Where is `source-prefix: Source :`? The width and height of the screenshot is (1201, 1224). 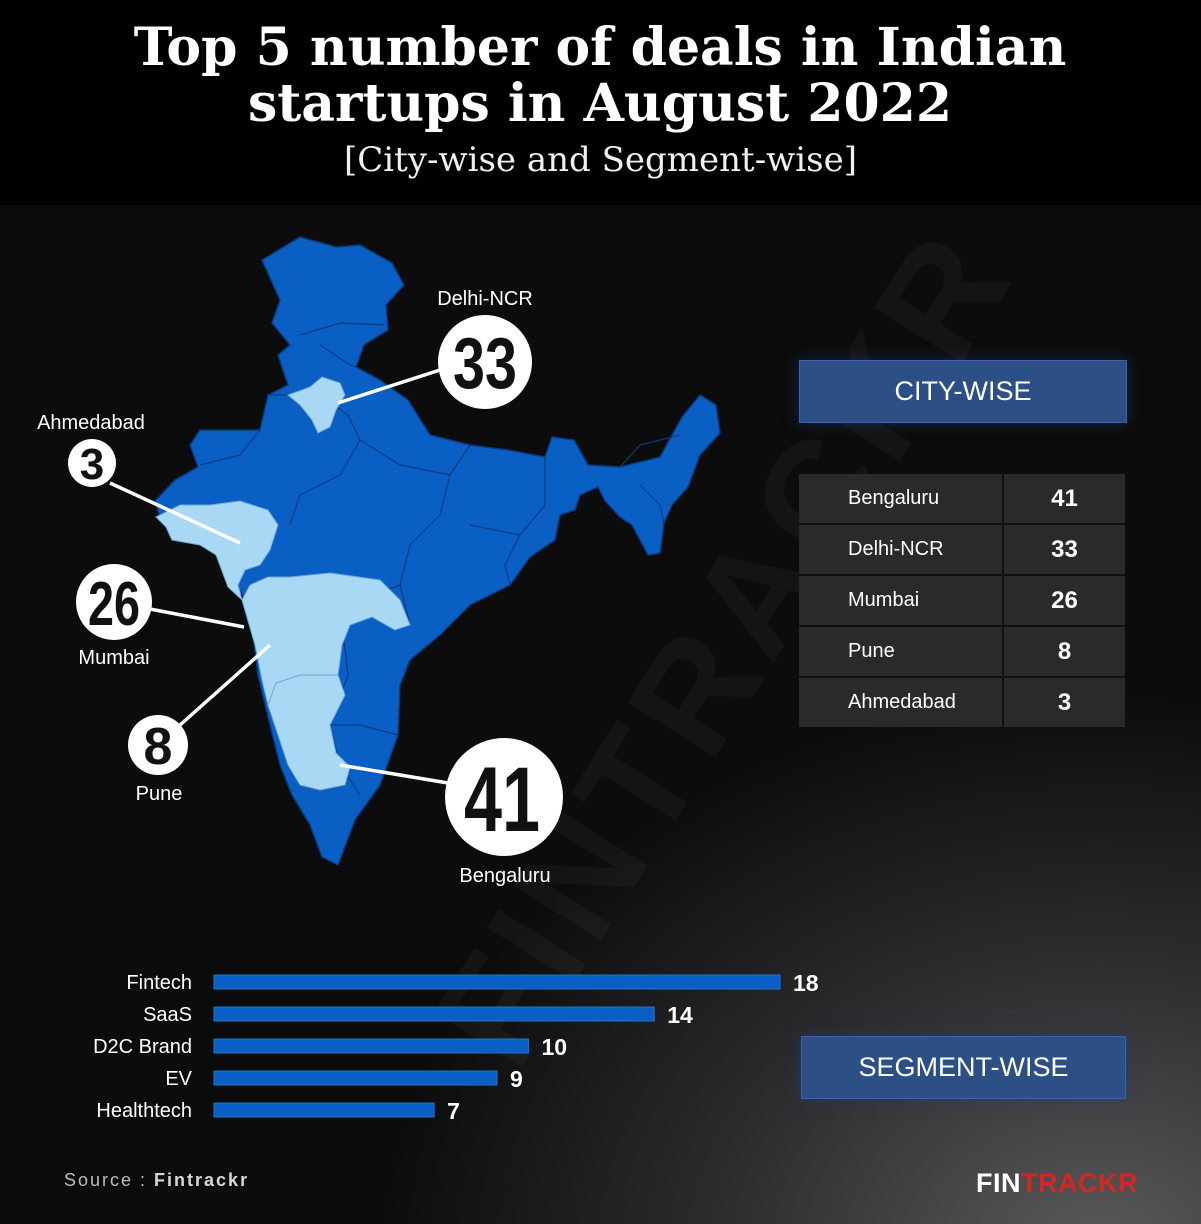
source-prefix: Source : is located at coordinates (109, 1180).